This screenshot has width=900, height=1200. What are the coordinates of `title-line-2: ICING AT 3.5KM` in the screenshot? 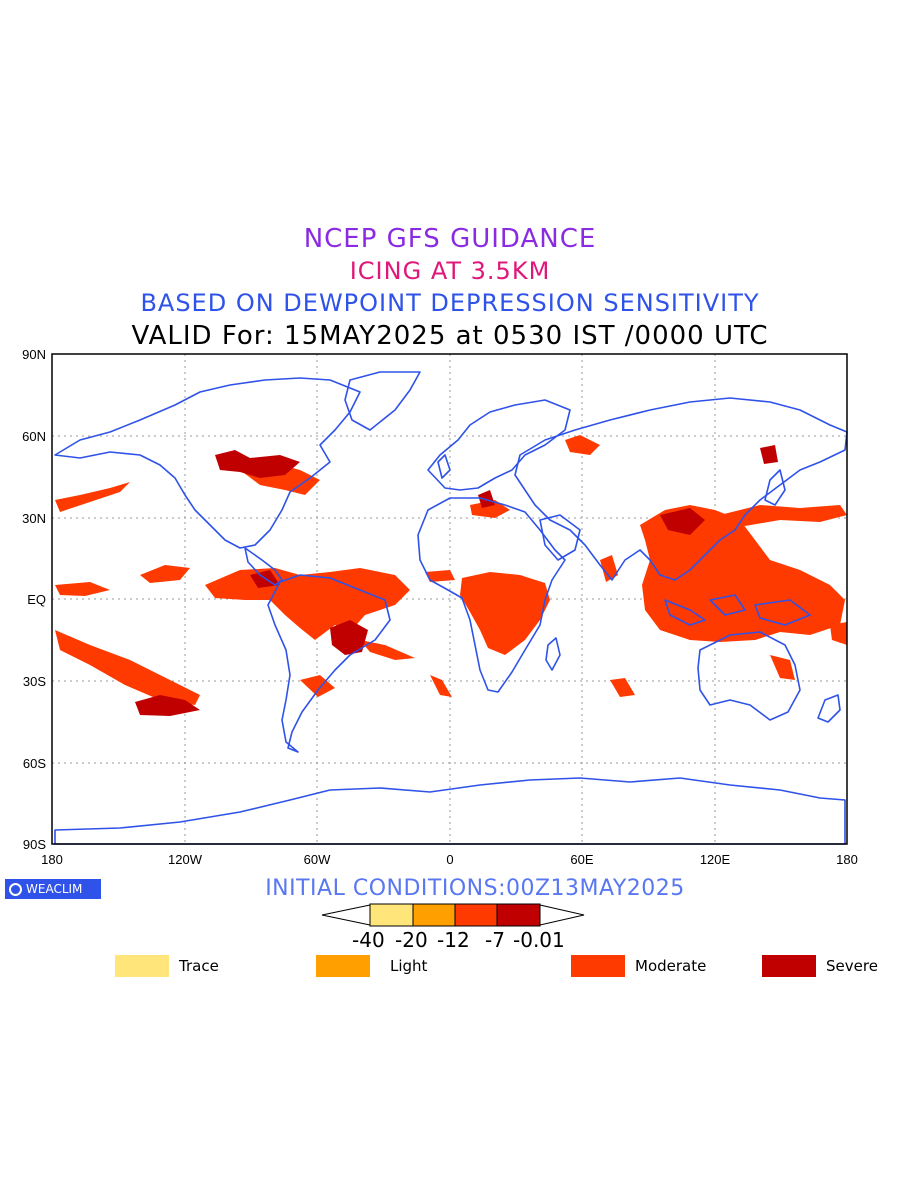 It's located at (450, 271).